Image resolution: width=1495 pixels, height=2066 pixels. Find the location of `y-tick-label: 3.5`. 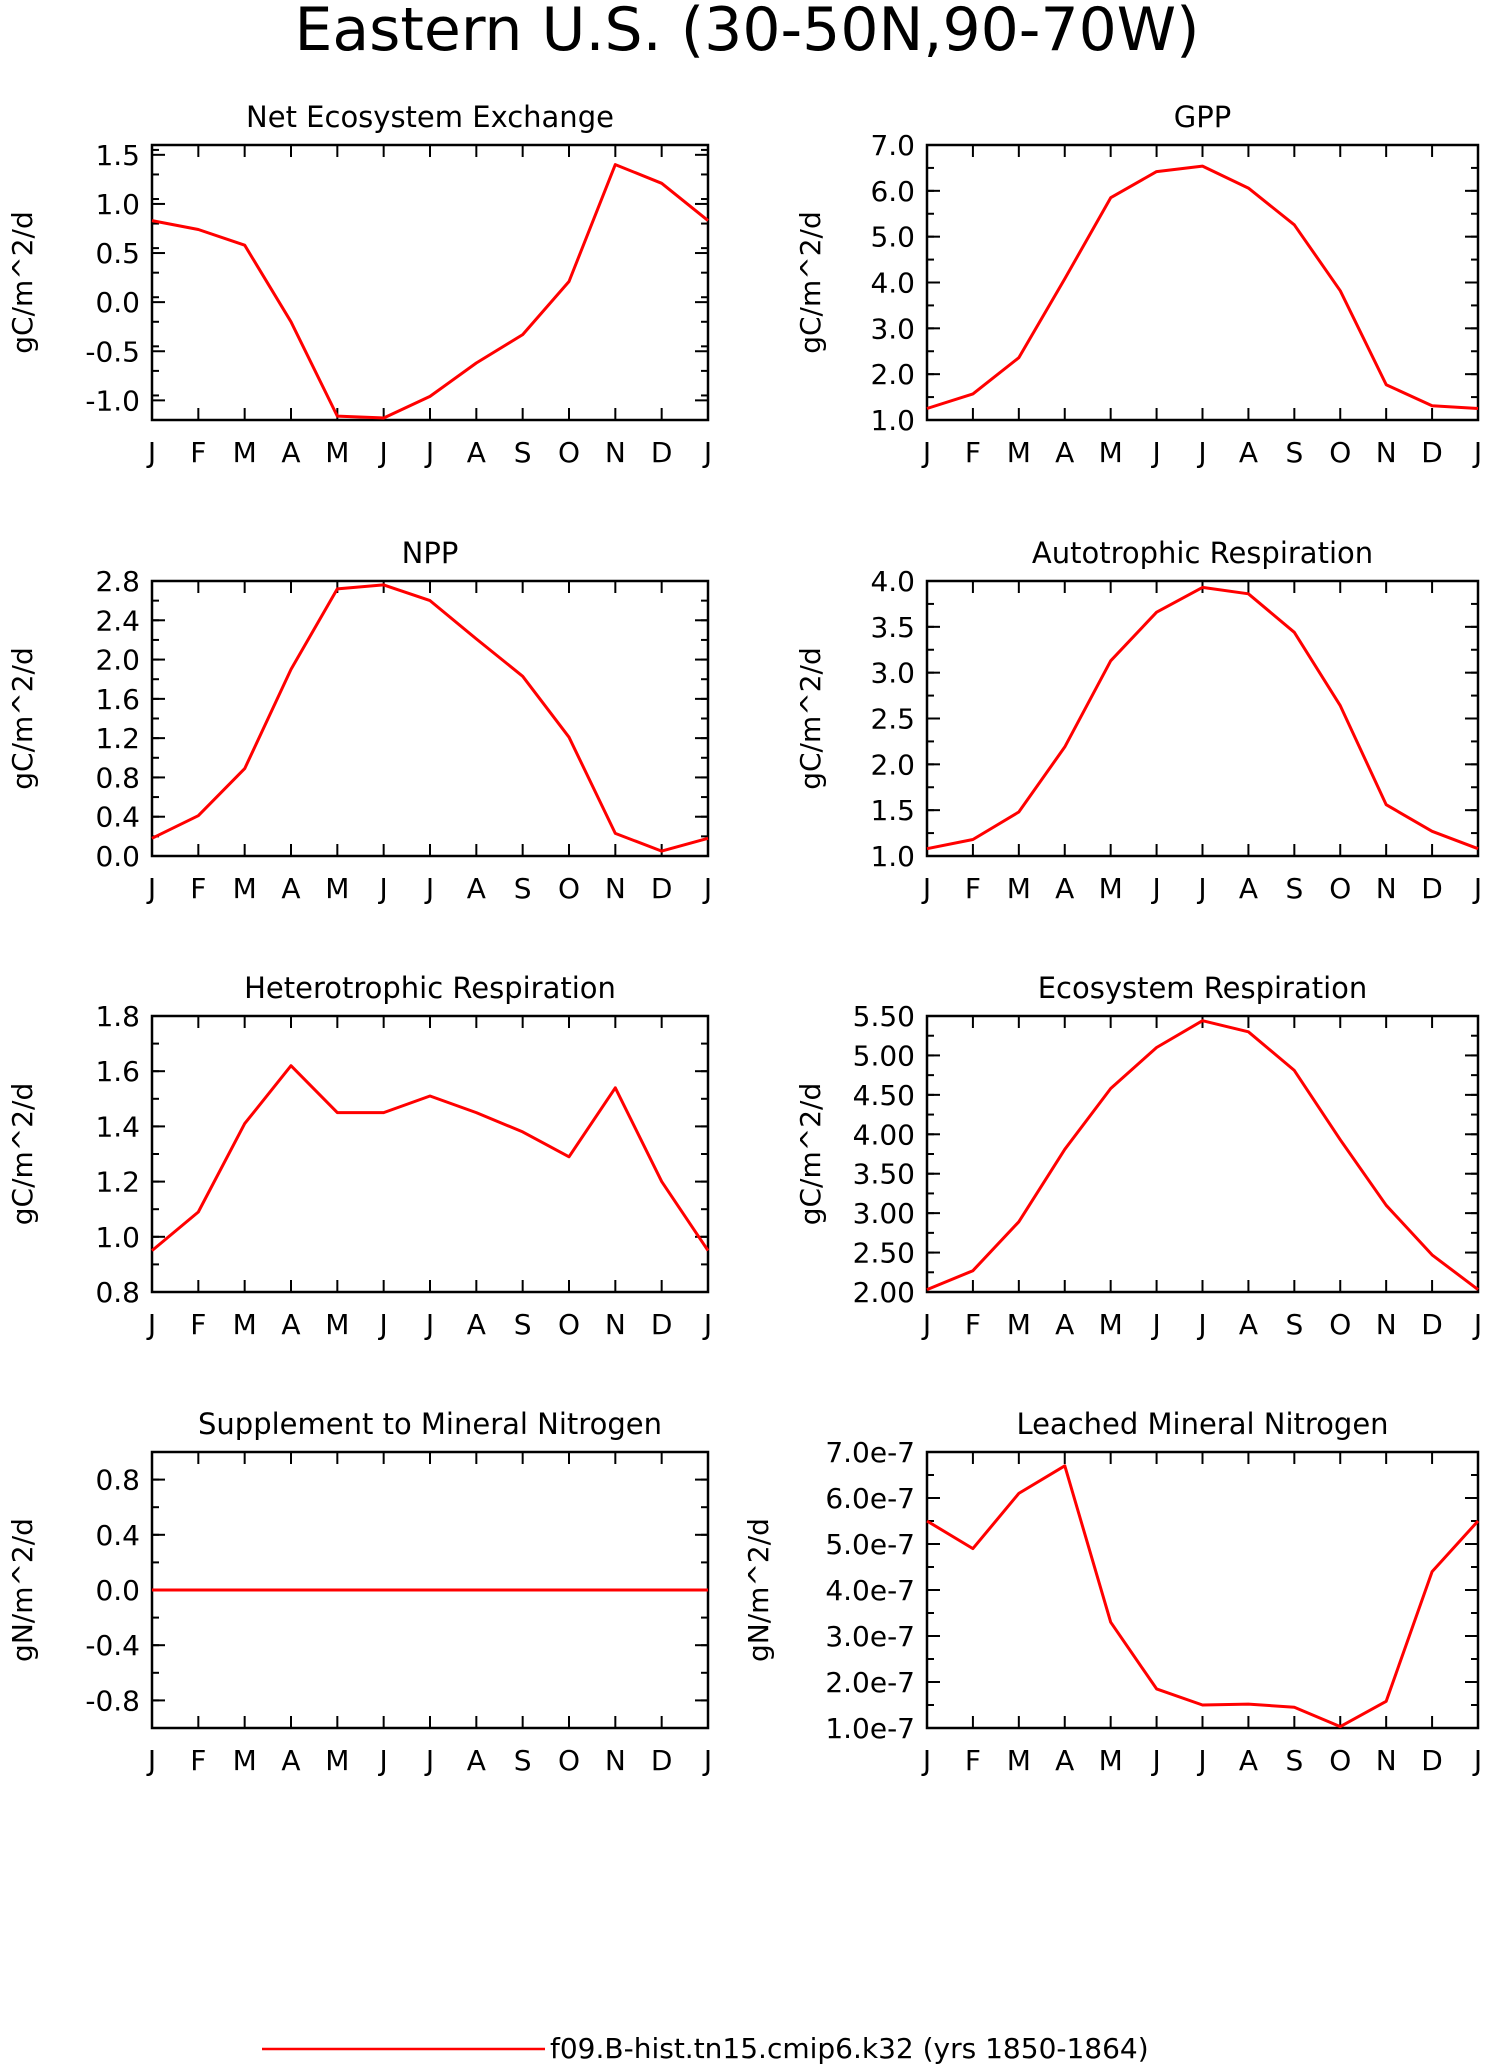

y-tick-label: 3.5 is located at coordinates (892, 627).